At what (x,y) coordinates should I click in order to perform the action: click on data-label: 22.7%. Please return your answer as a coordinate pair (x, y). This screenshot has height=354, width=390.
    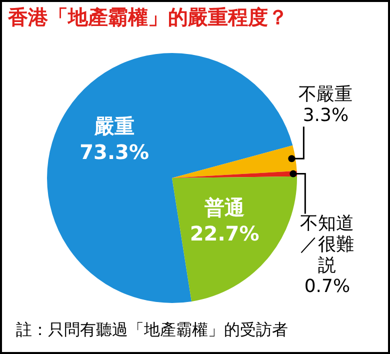
    Looking at the image, I should click on (225, 234).